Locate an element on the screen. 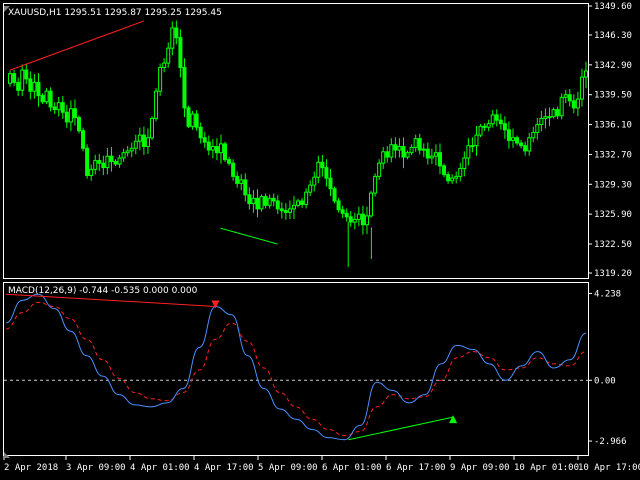 The height and width of the screenshot is (480, 640). scroll-marker-icon is located at coordinates (7, 455).